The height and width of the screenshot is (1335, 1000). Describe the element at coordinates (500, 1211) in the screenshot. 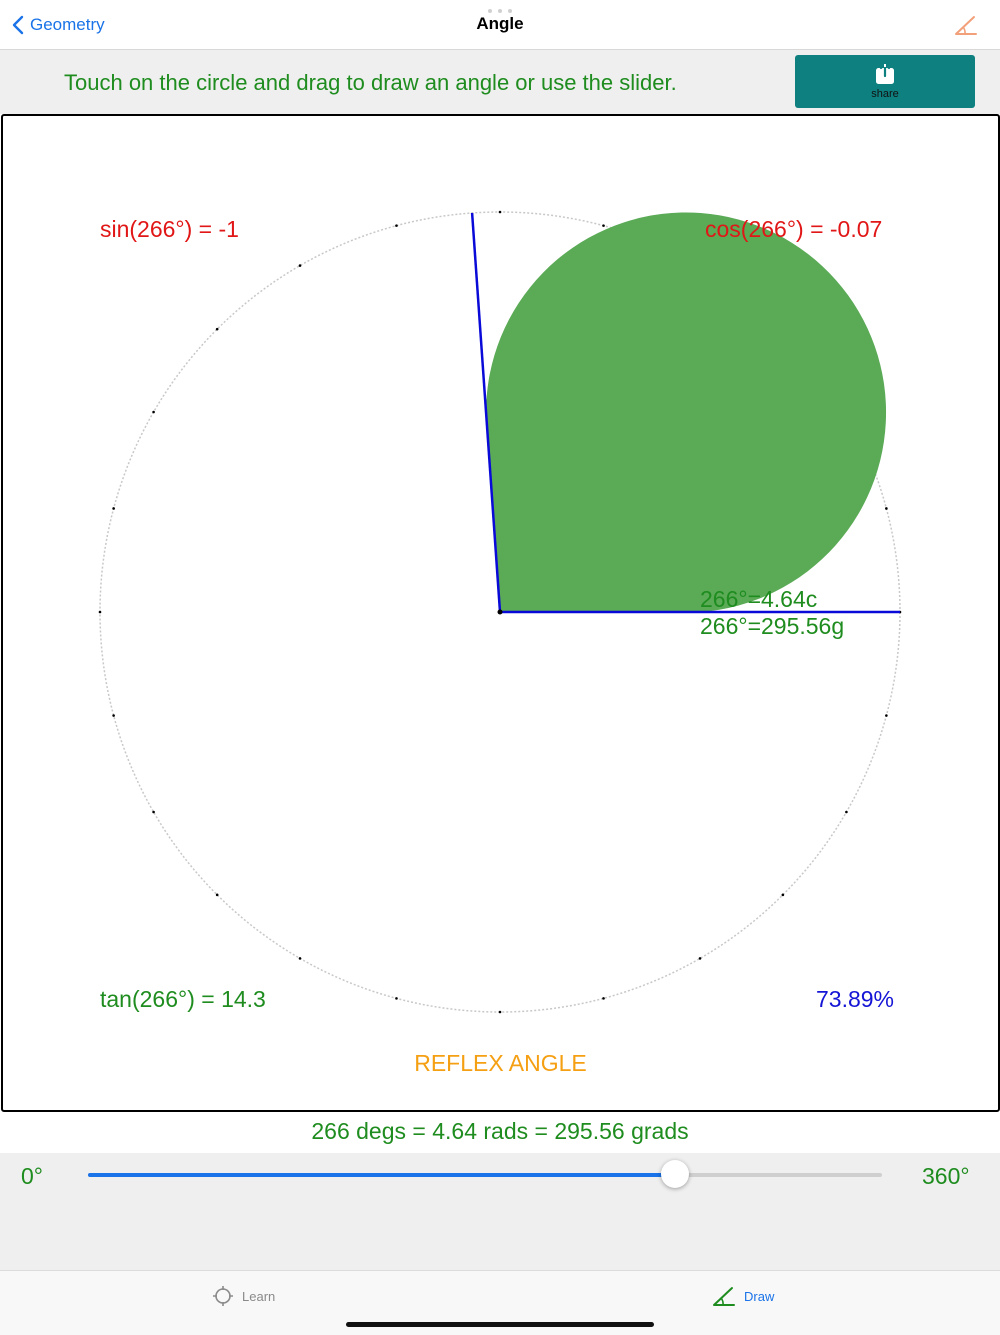

I see `slider-area: 0° 360°` at that location.